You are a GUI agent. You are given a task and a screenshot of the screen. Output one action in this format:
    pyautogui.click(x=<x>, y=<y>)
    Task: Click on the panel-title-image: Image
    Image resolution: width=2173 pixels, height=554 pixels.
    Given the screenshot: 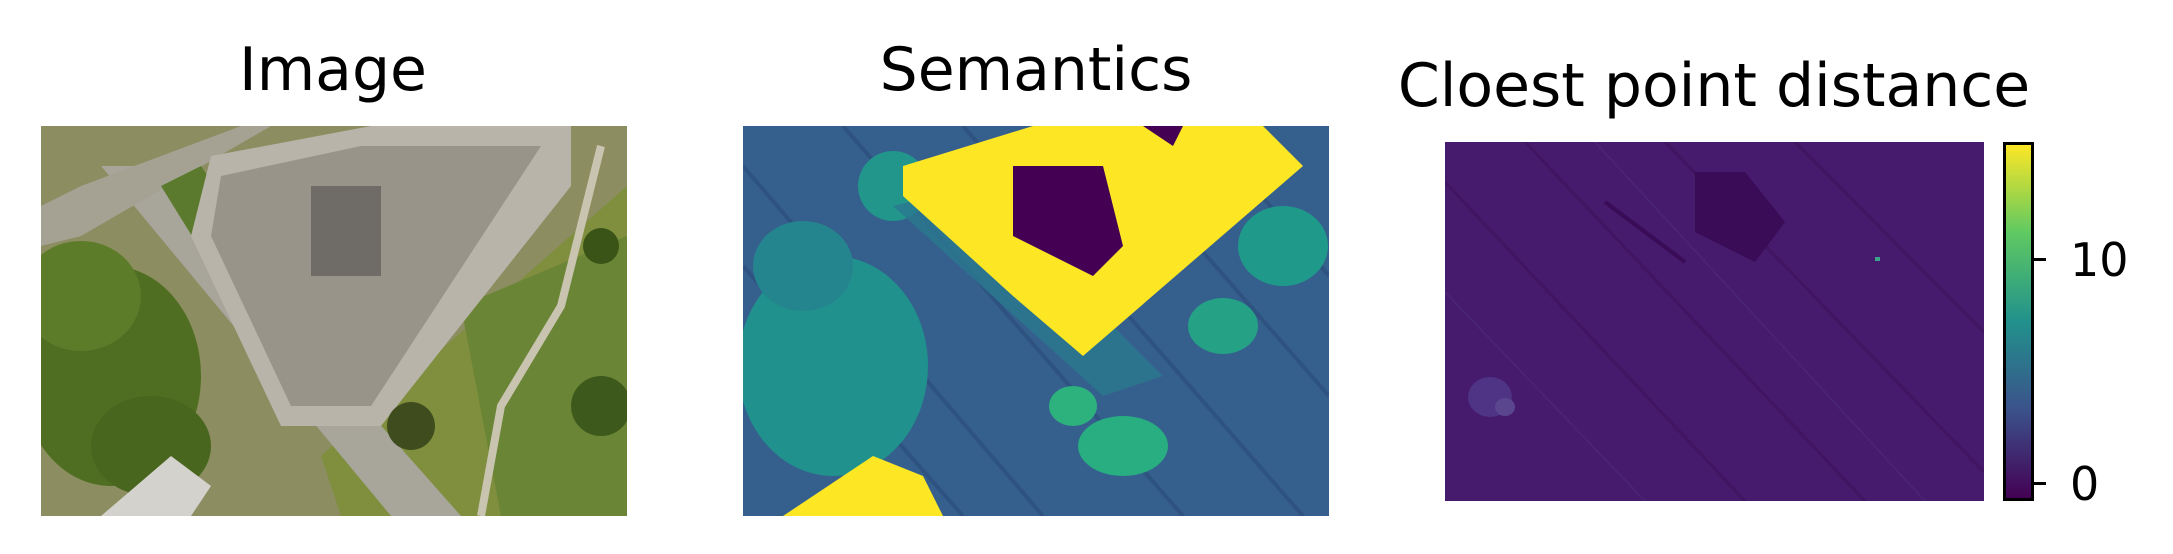 What is the action you would take?
    pyautogui.click(x=333, y=70)
    